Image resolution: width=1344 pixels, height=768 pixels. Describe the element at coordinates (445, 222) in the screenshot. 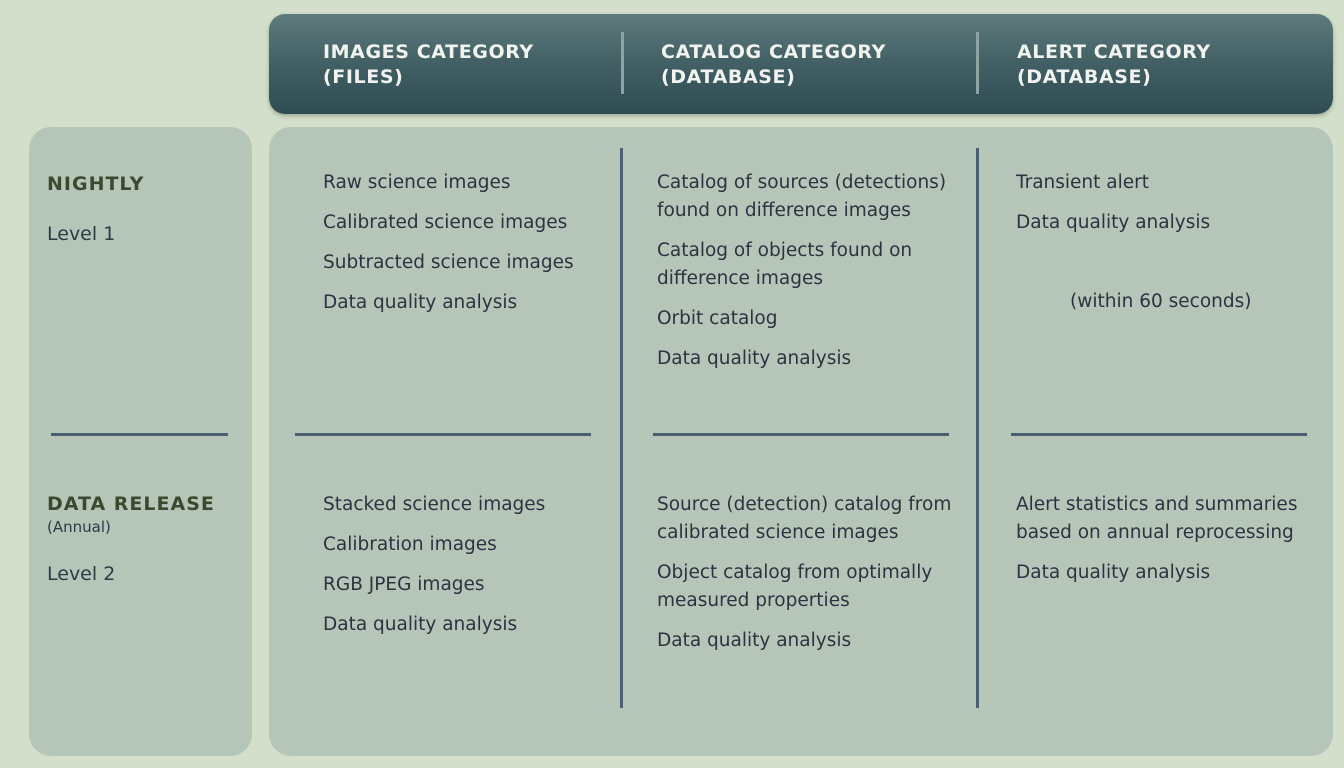

I see `list-item: Calibrated science images` at that location.